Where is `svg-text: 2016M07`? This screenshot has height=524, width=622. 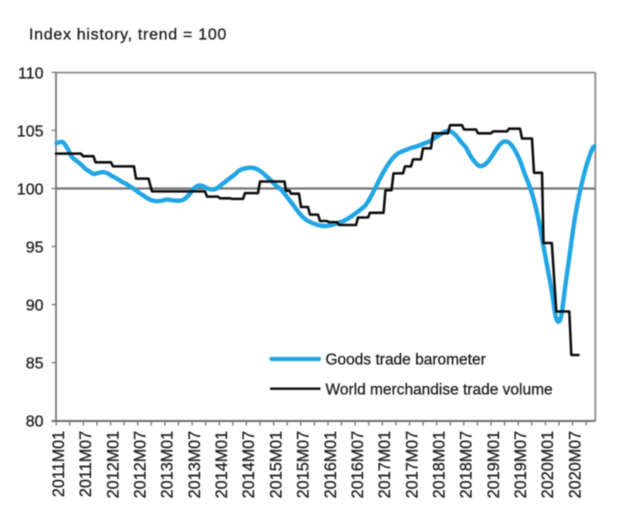
svg-text: 2016M07 is located at coordinates (358, 465).